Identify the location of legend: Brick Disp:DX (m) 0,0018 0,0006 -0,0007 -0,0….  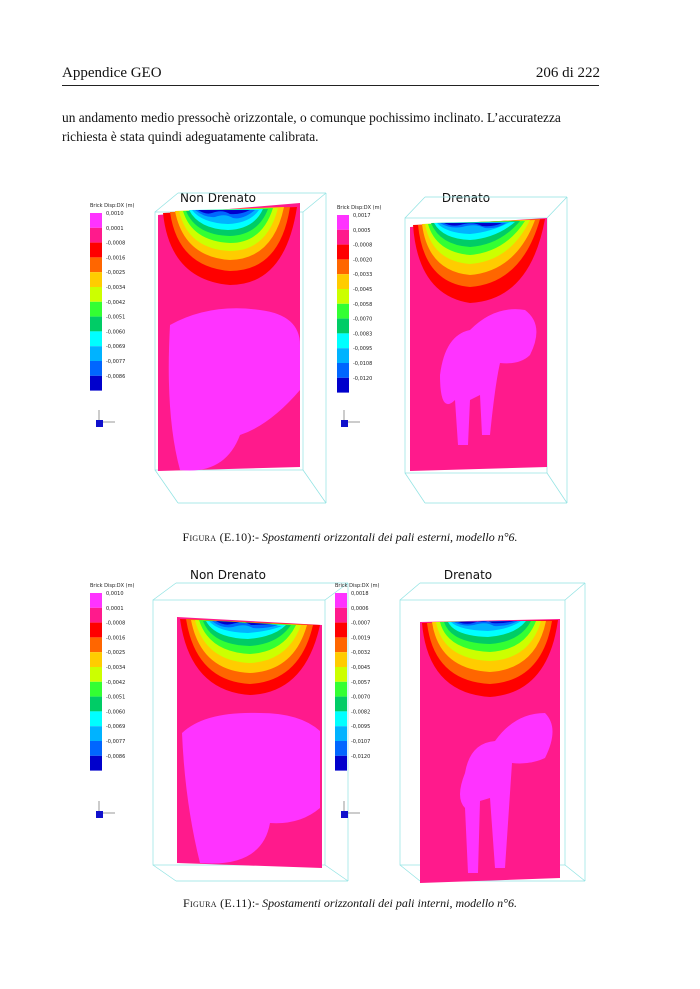
(357, 677).